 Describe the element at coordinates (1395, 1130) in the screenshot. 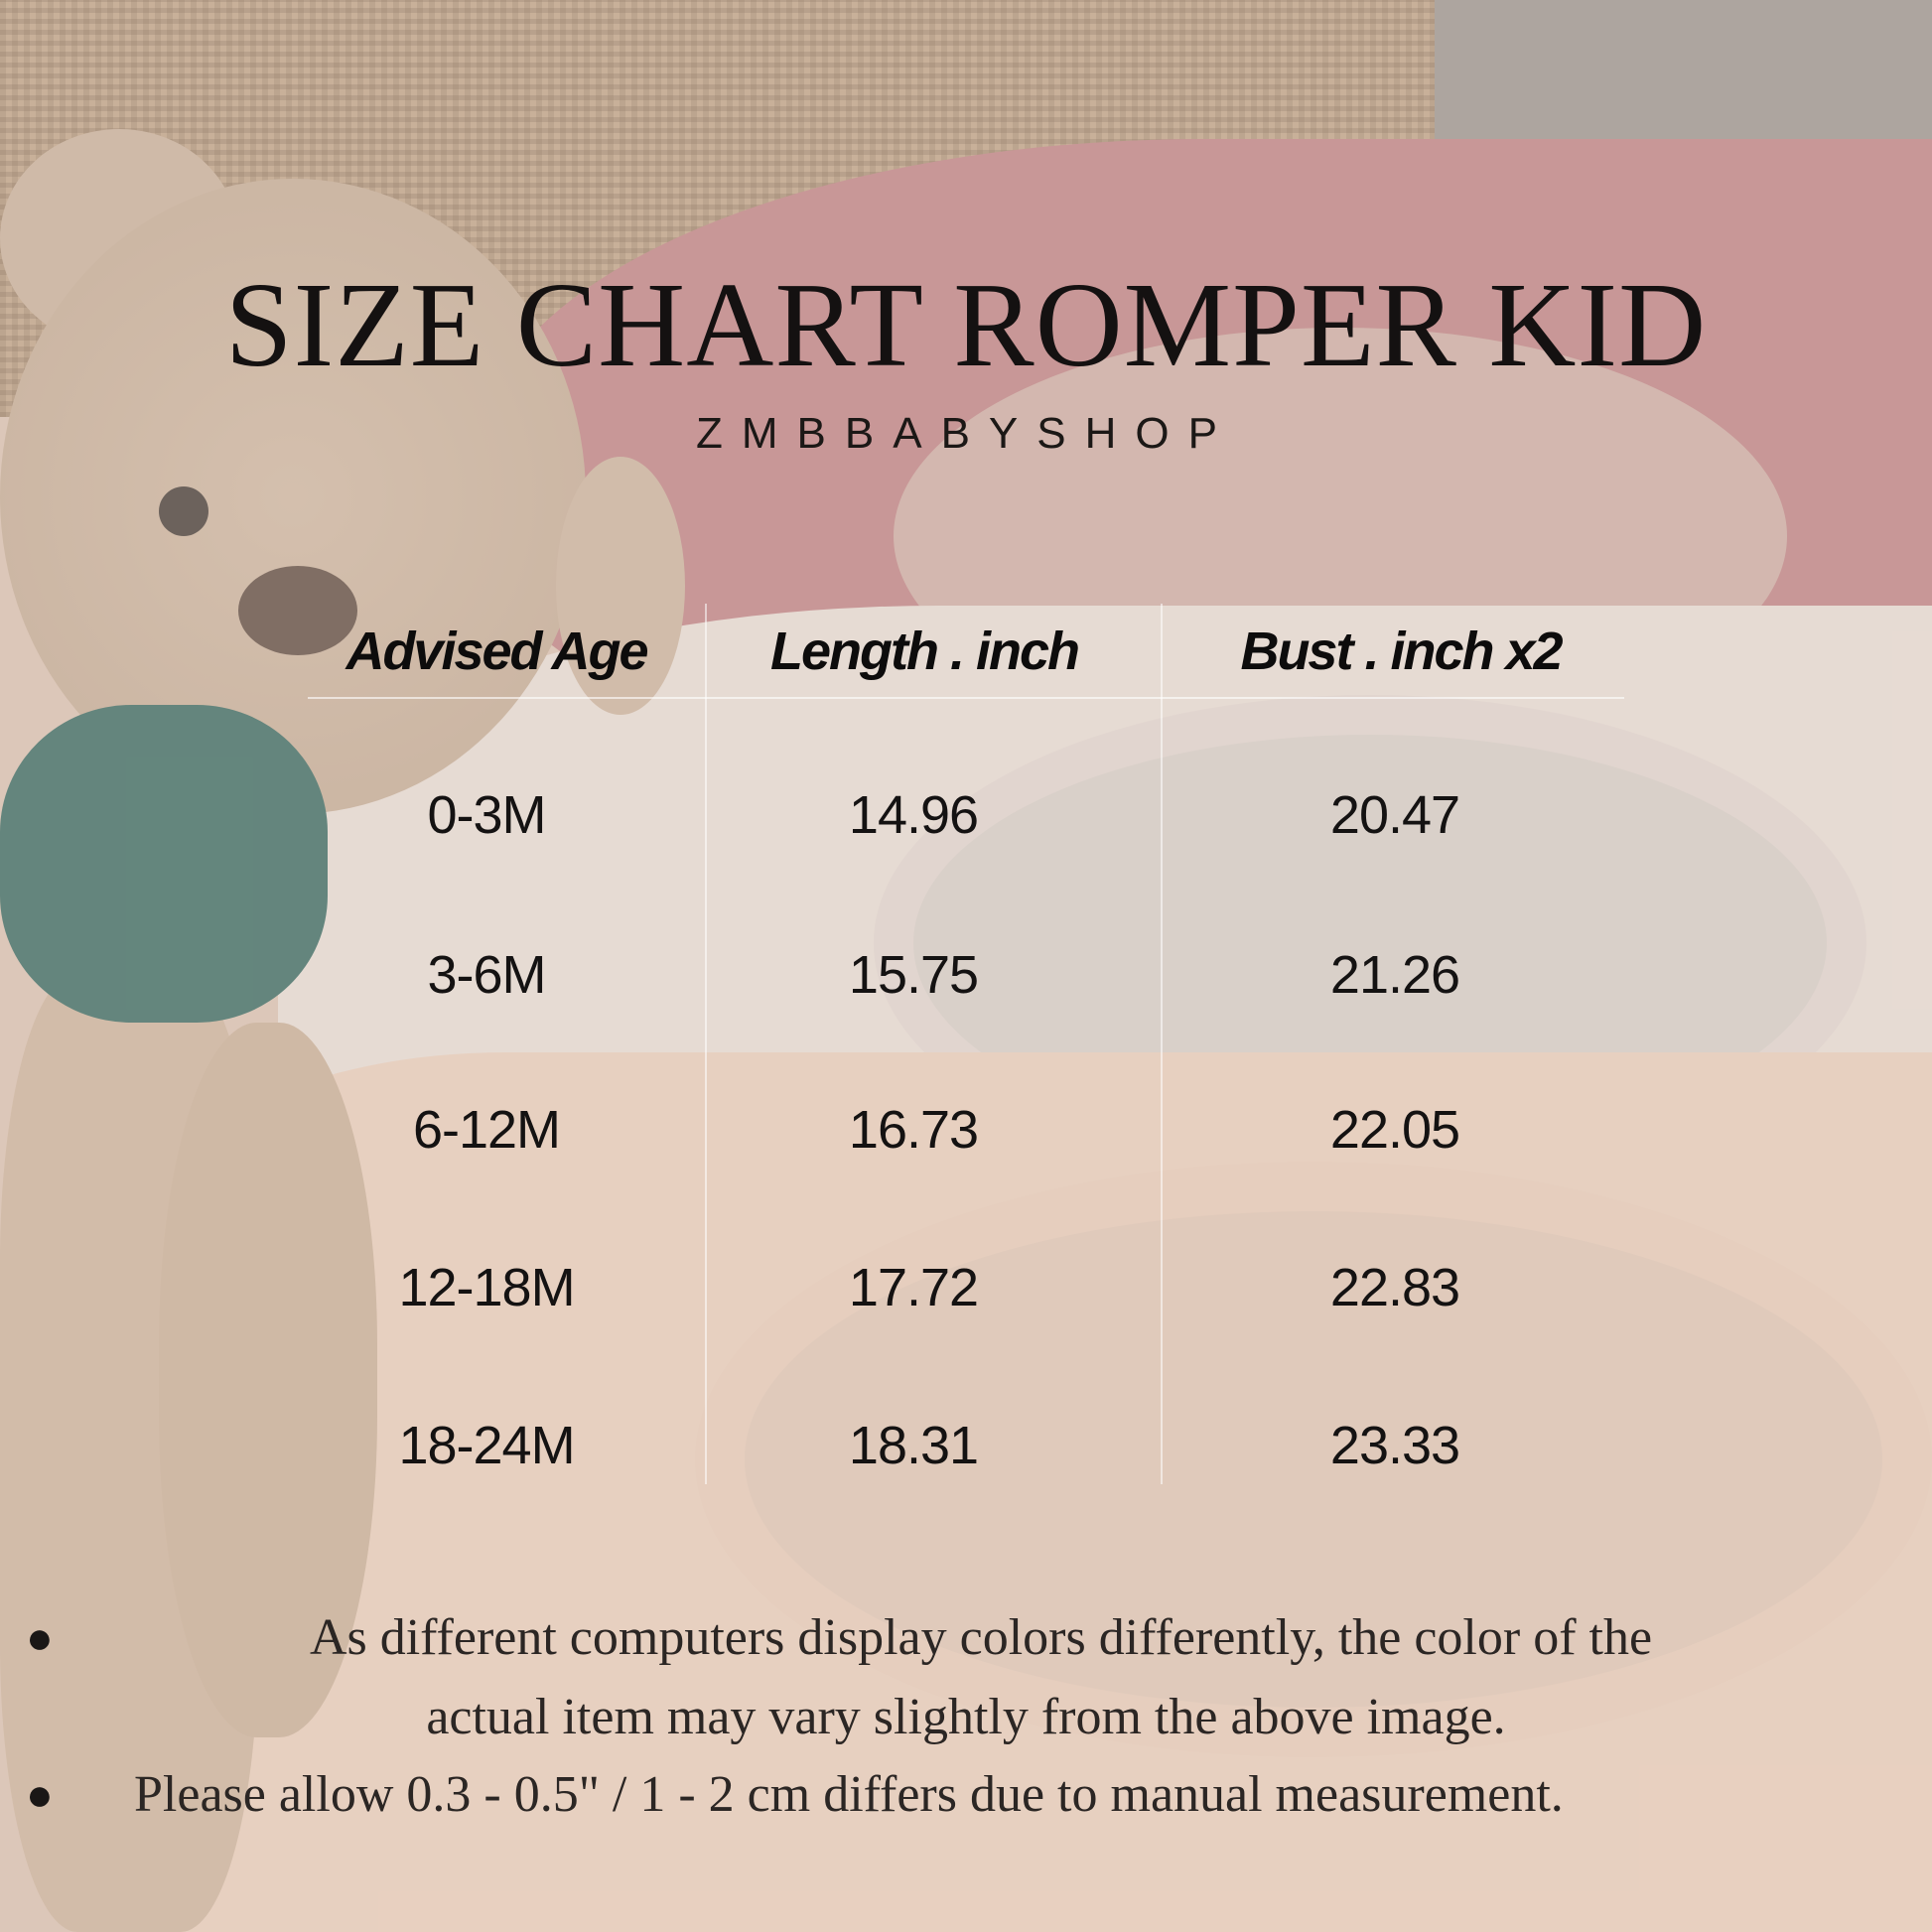

I see `cell-bust: 22.05` at that location.